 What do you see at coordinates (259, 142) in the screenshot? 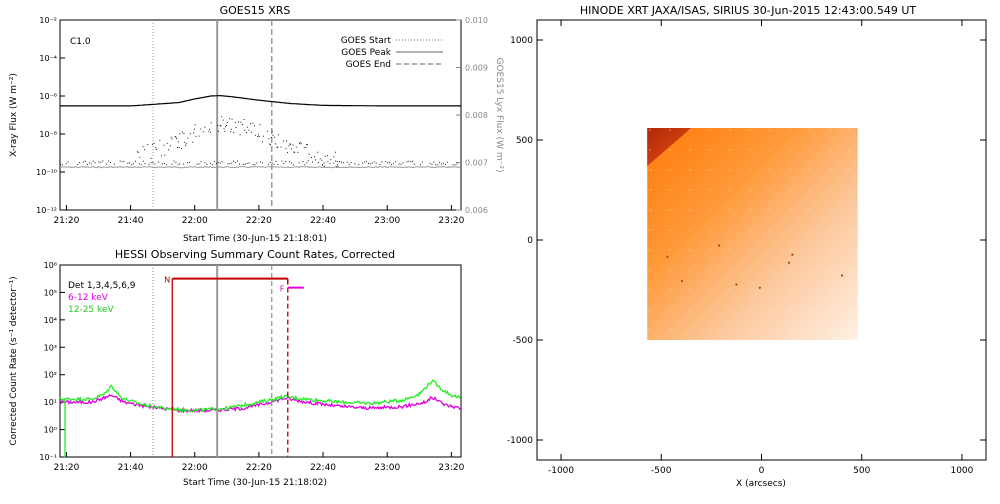
I see `goes-series-short` at bounding box center [259, 142].